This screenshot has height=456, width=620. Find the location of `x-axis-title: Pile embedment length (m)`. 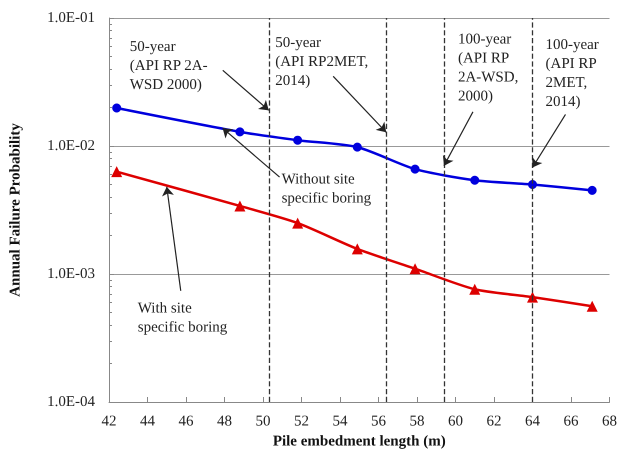

x-axis-title: Pile embedment length (m) is located at coordinates (359, 442).